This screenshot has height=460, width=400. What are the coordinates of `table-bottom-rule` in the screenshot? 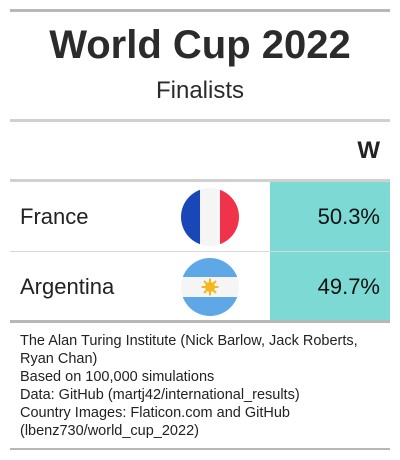 It's located at (200, 321).